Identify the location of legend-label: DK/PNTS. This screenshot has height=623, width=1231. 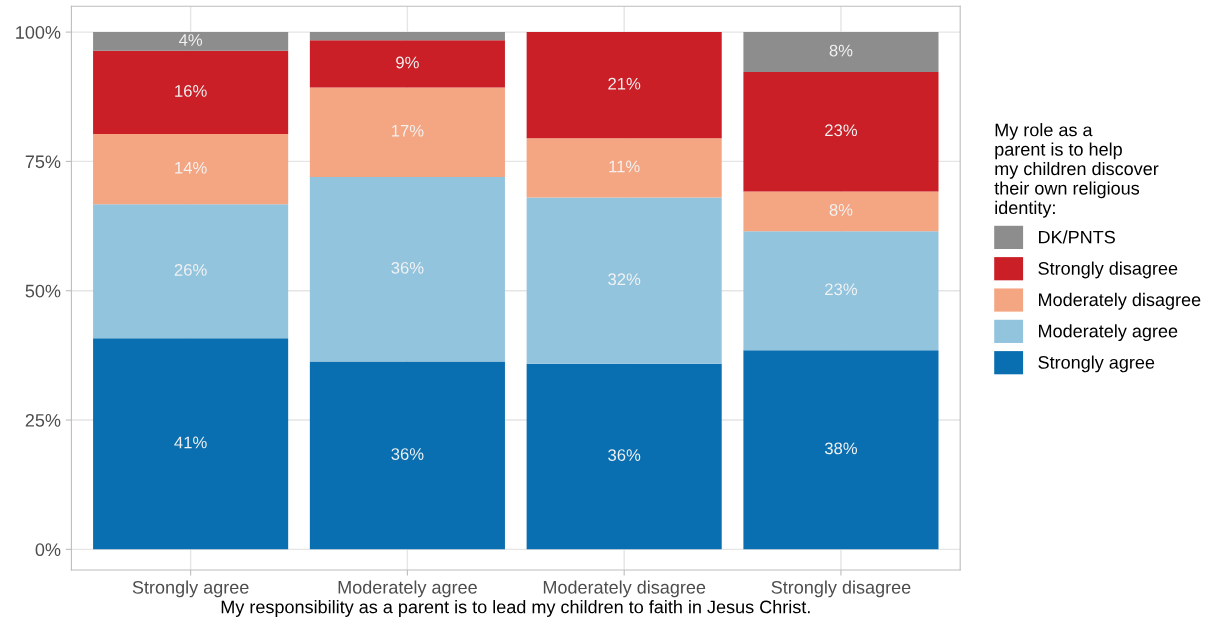
(1077, 237).